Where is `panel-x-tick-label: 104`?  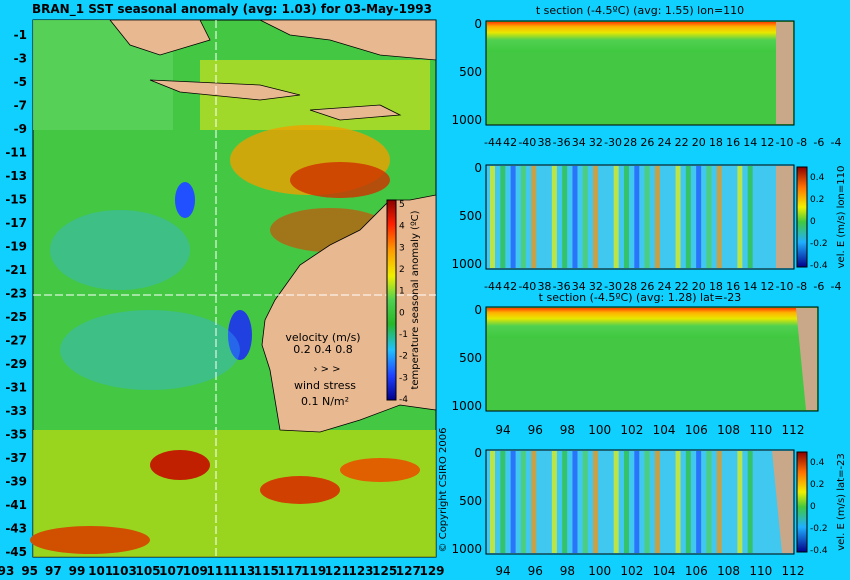 panel-x-tick-label: 104 is located at coordinates (664, 430).